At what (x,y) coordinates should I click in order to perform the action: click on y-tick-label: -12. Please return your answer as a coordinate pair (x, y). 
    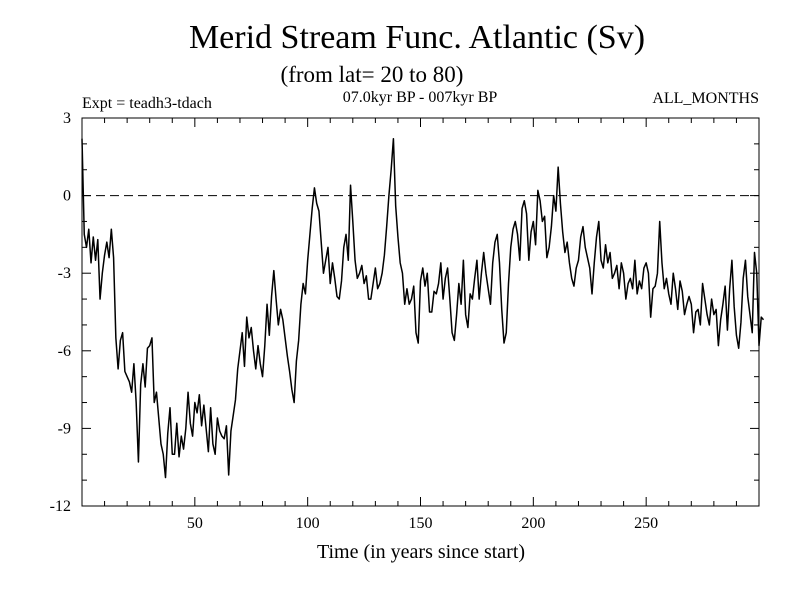
    Looking at the image, I should click on (60, 506).